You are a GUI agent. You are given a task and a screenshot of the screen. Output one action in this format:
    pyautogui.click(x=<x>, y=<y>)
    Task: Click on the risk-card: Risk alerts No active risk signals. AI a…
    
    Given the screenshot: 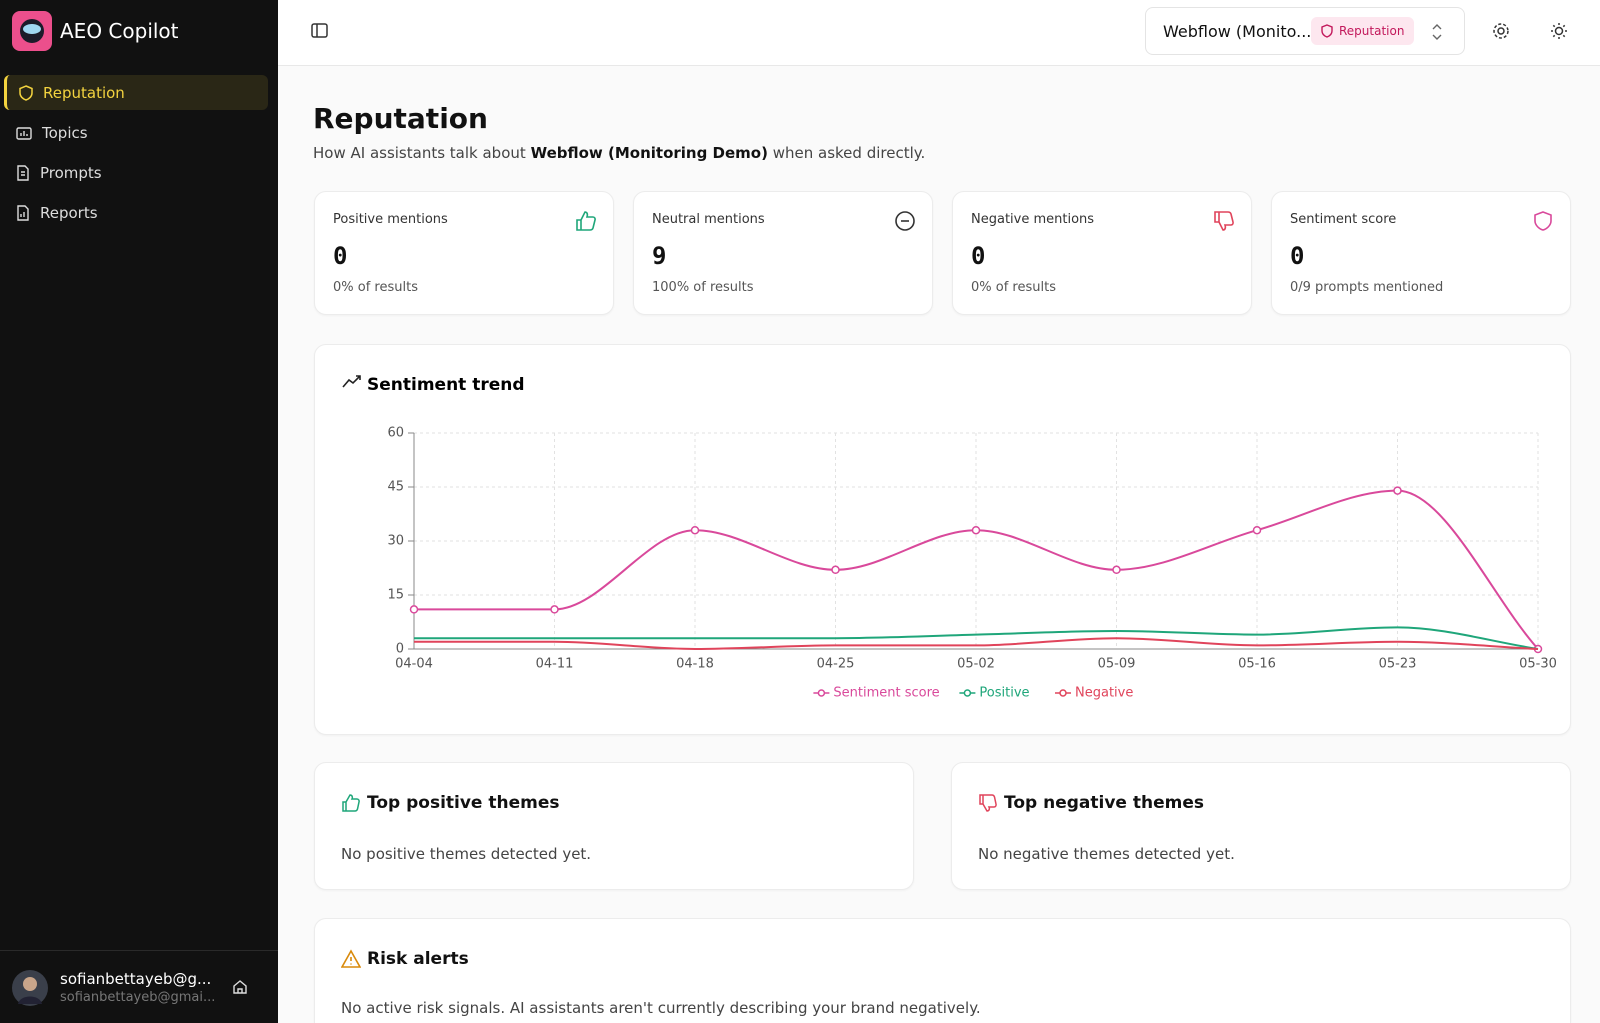 What is the action you would take?
    pyautogui.click(x=942, y=970)
    